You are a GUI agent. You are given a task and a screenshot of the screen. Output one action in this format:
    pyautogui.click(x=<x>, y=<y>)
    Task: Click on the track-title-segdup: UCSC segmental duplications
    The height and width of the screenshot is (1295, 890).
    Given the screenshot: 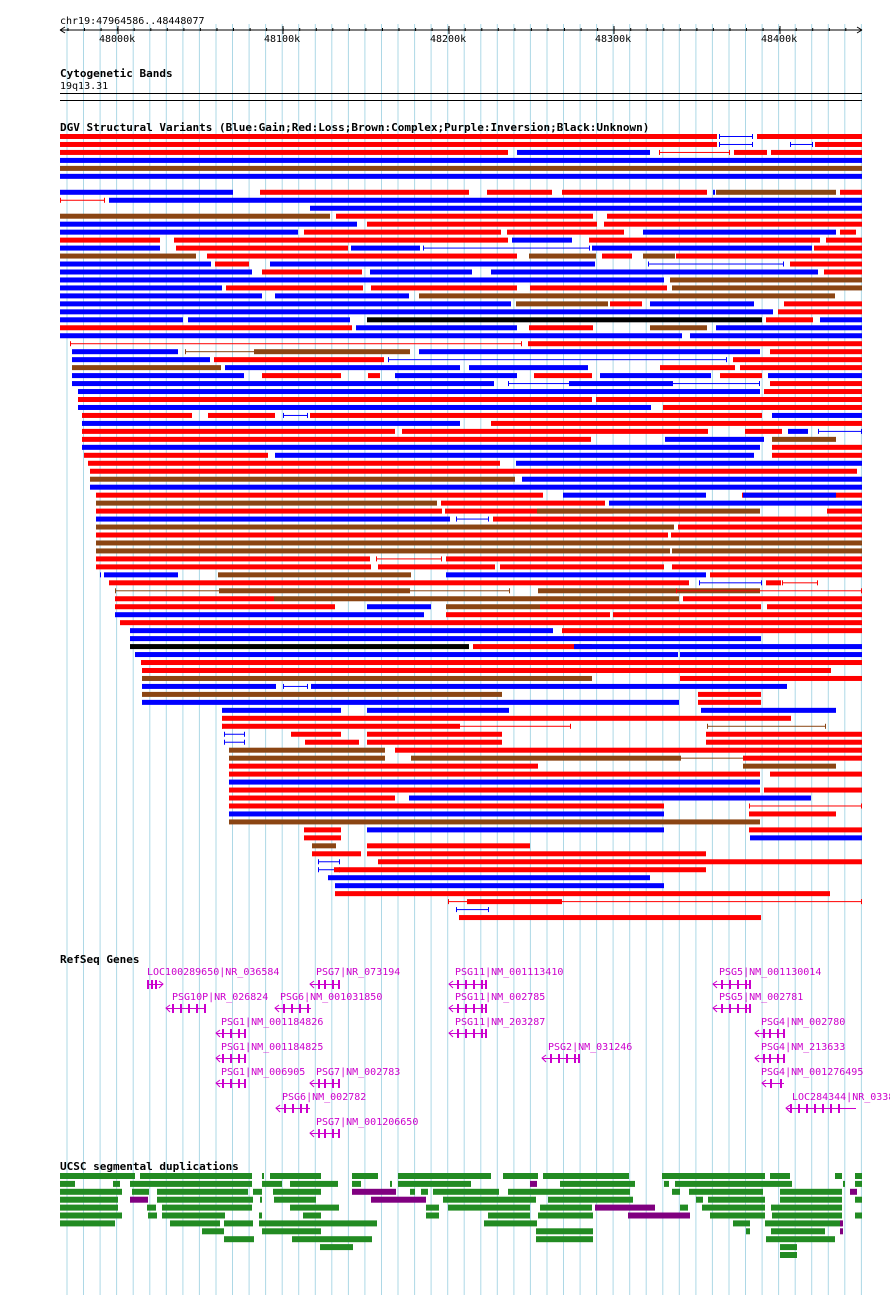 What is the action you would take?
    pyautogui.click(x=149, y=1166)
    